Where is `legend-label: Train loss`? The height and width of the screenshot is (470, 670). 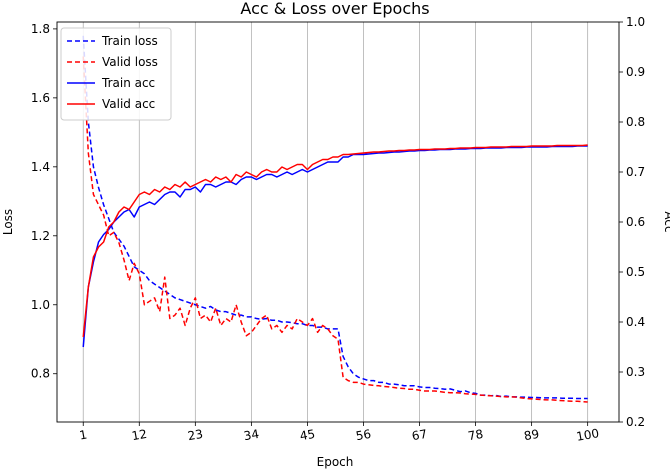 legend-label: Train loss is located at coordinates (129, 41).